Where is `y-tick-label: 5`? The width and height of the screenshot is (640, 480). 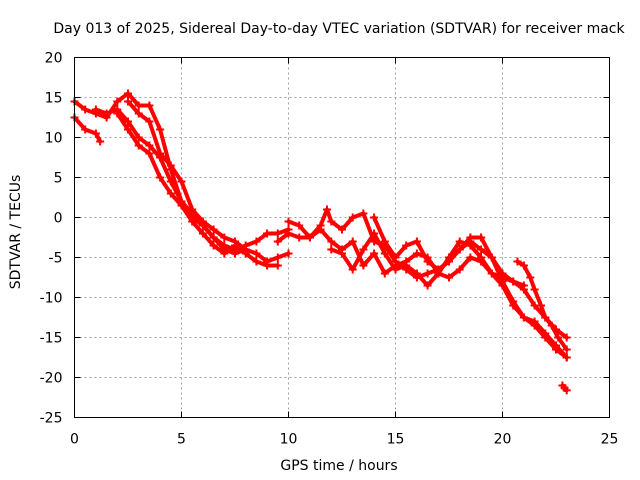
y-tick-label: 5 is located at coordinates (58, 179).